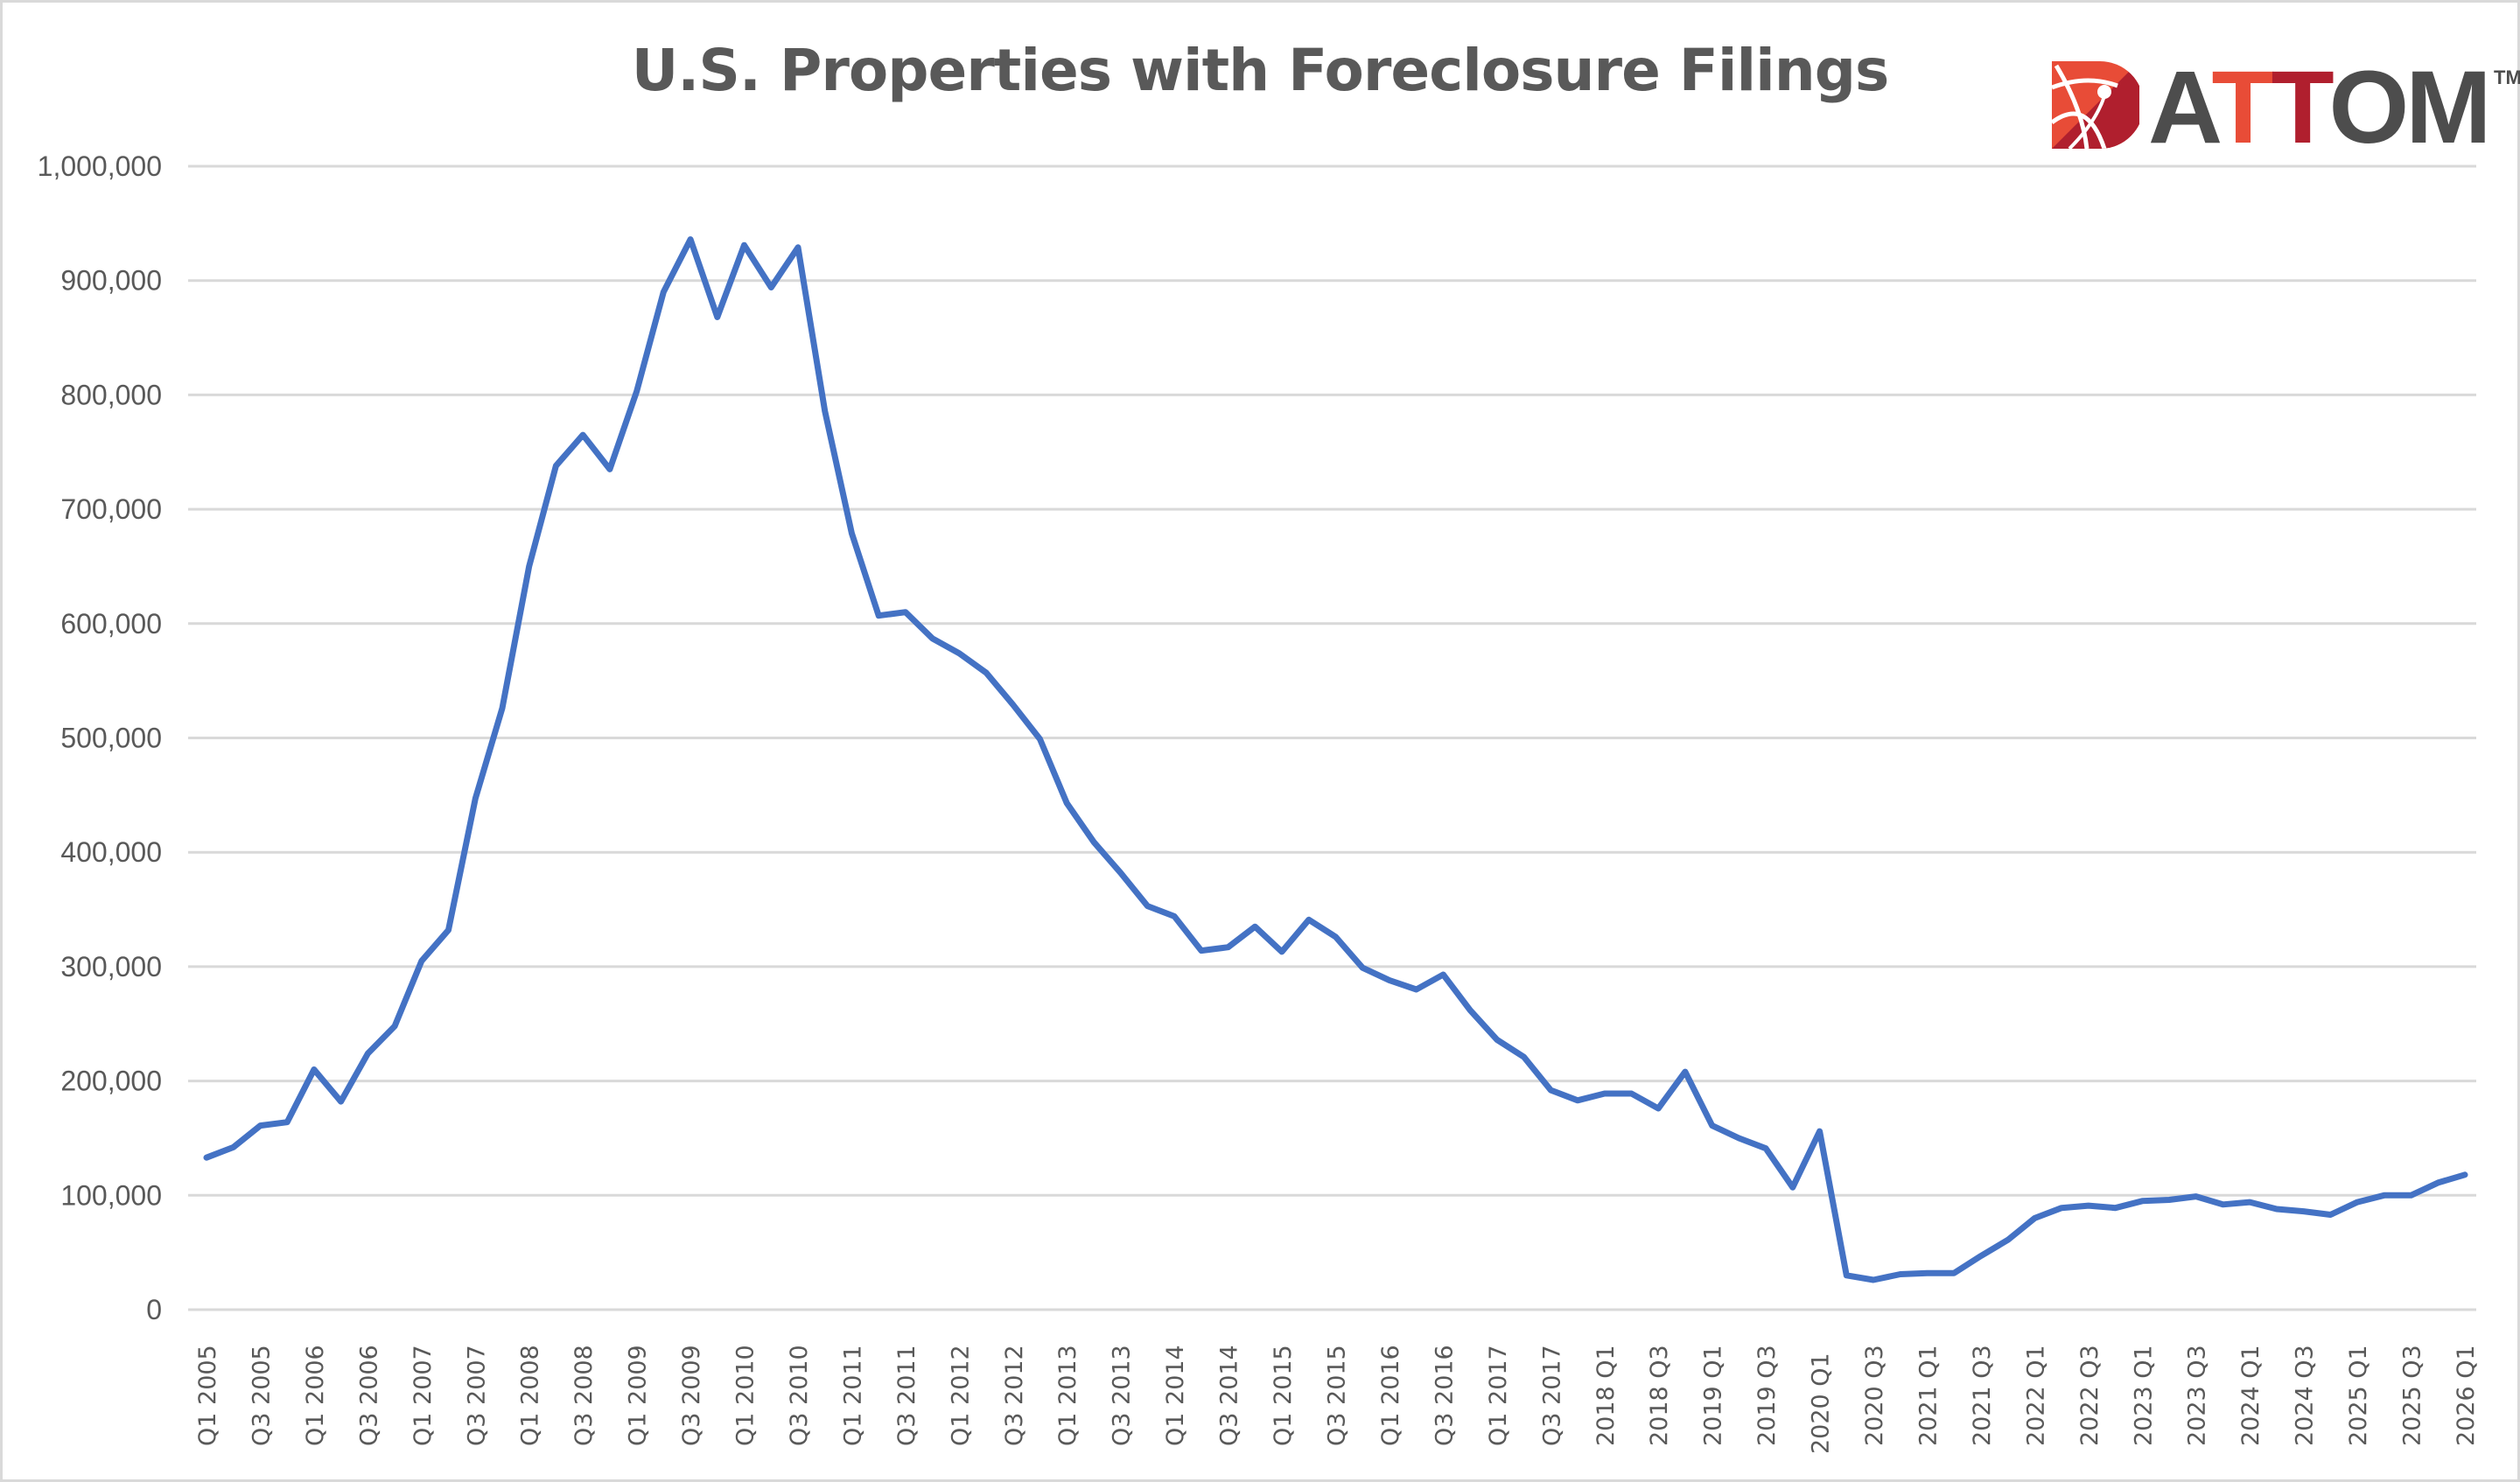  Describe the element at coordinates (423, 1395) in the screenshot. I see `x-tick-label: Q1 2007` at that location.